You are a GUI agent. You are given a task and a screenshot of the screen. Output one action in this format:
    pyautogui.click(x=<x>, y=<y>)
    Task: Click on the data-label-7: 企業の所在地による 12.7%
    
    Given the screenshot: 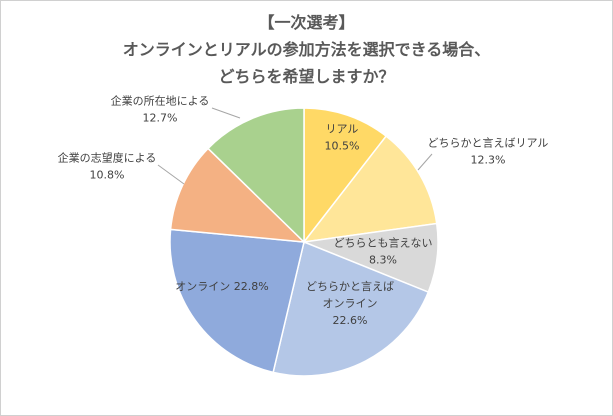 What is the action you would take?
    pyautogui.click(x=160, y=109)
    